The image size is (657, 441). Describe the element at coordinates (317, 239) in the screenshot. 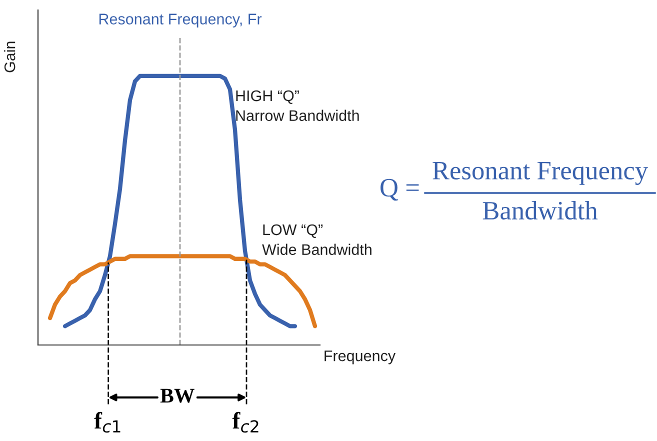

I see `annotation: LOW “Q” Wide Bandwidth` at that location.